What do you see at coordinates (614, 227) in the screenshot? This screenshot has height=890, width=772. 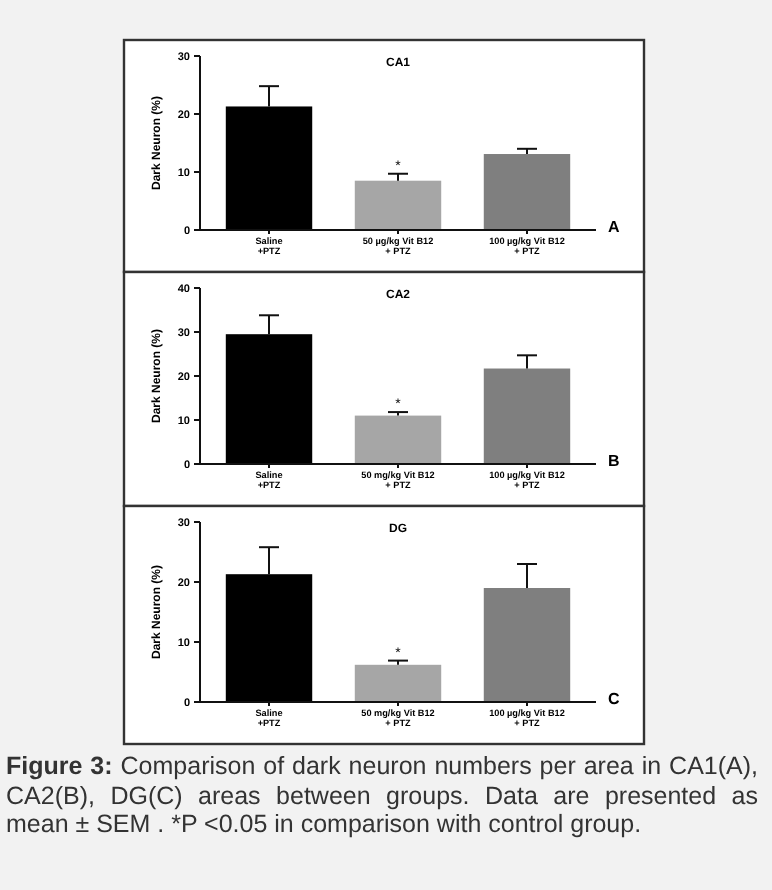 I see `text: A` at bounding box center [614, 227].